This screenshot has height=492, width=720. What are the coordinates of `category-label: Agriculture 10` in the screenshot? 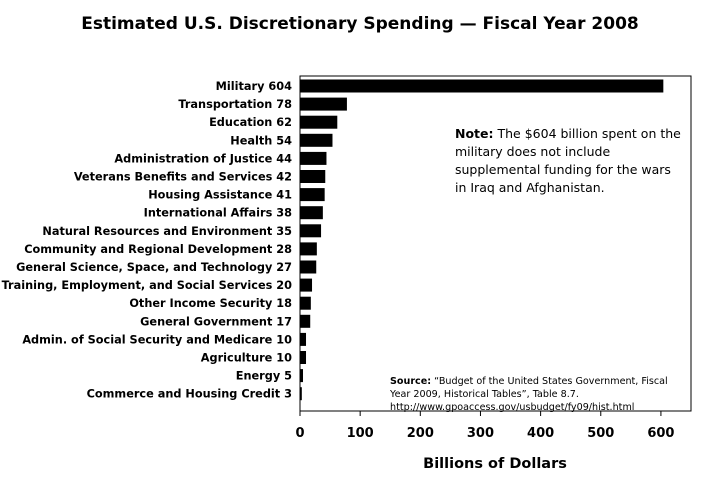 It's located at (246, 358).